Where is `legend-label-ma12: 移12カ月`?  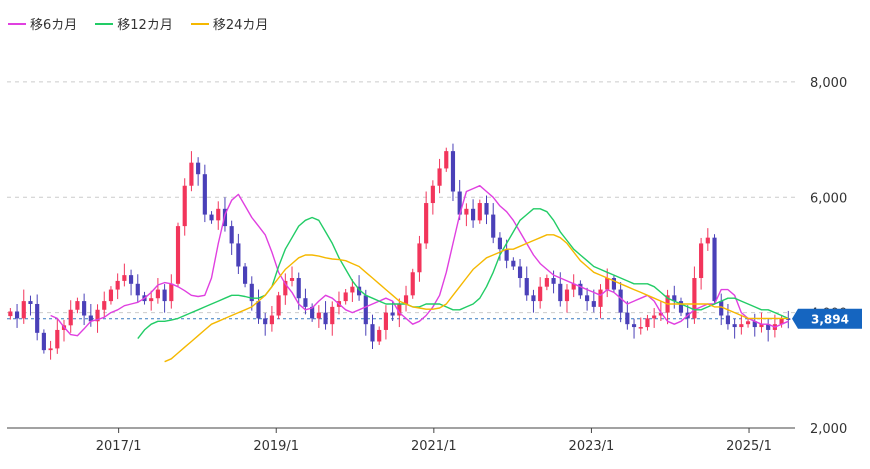
legend-label-ma12: 移12カ月 is located at coordinates (145, 25).